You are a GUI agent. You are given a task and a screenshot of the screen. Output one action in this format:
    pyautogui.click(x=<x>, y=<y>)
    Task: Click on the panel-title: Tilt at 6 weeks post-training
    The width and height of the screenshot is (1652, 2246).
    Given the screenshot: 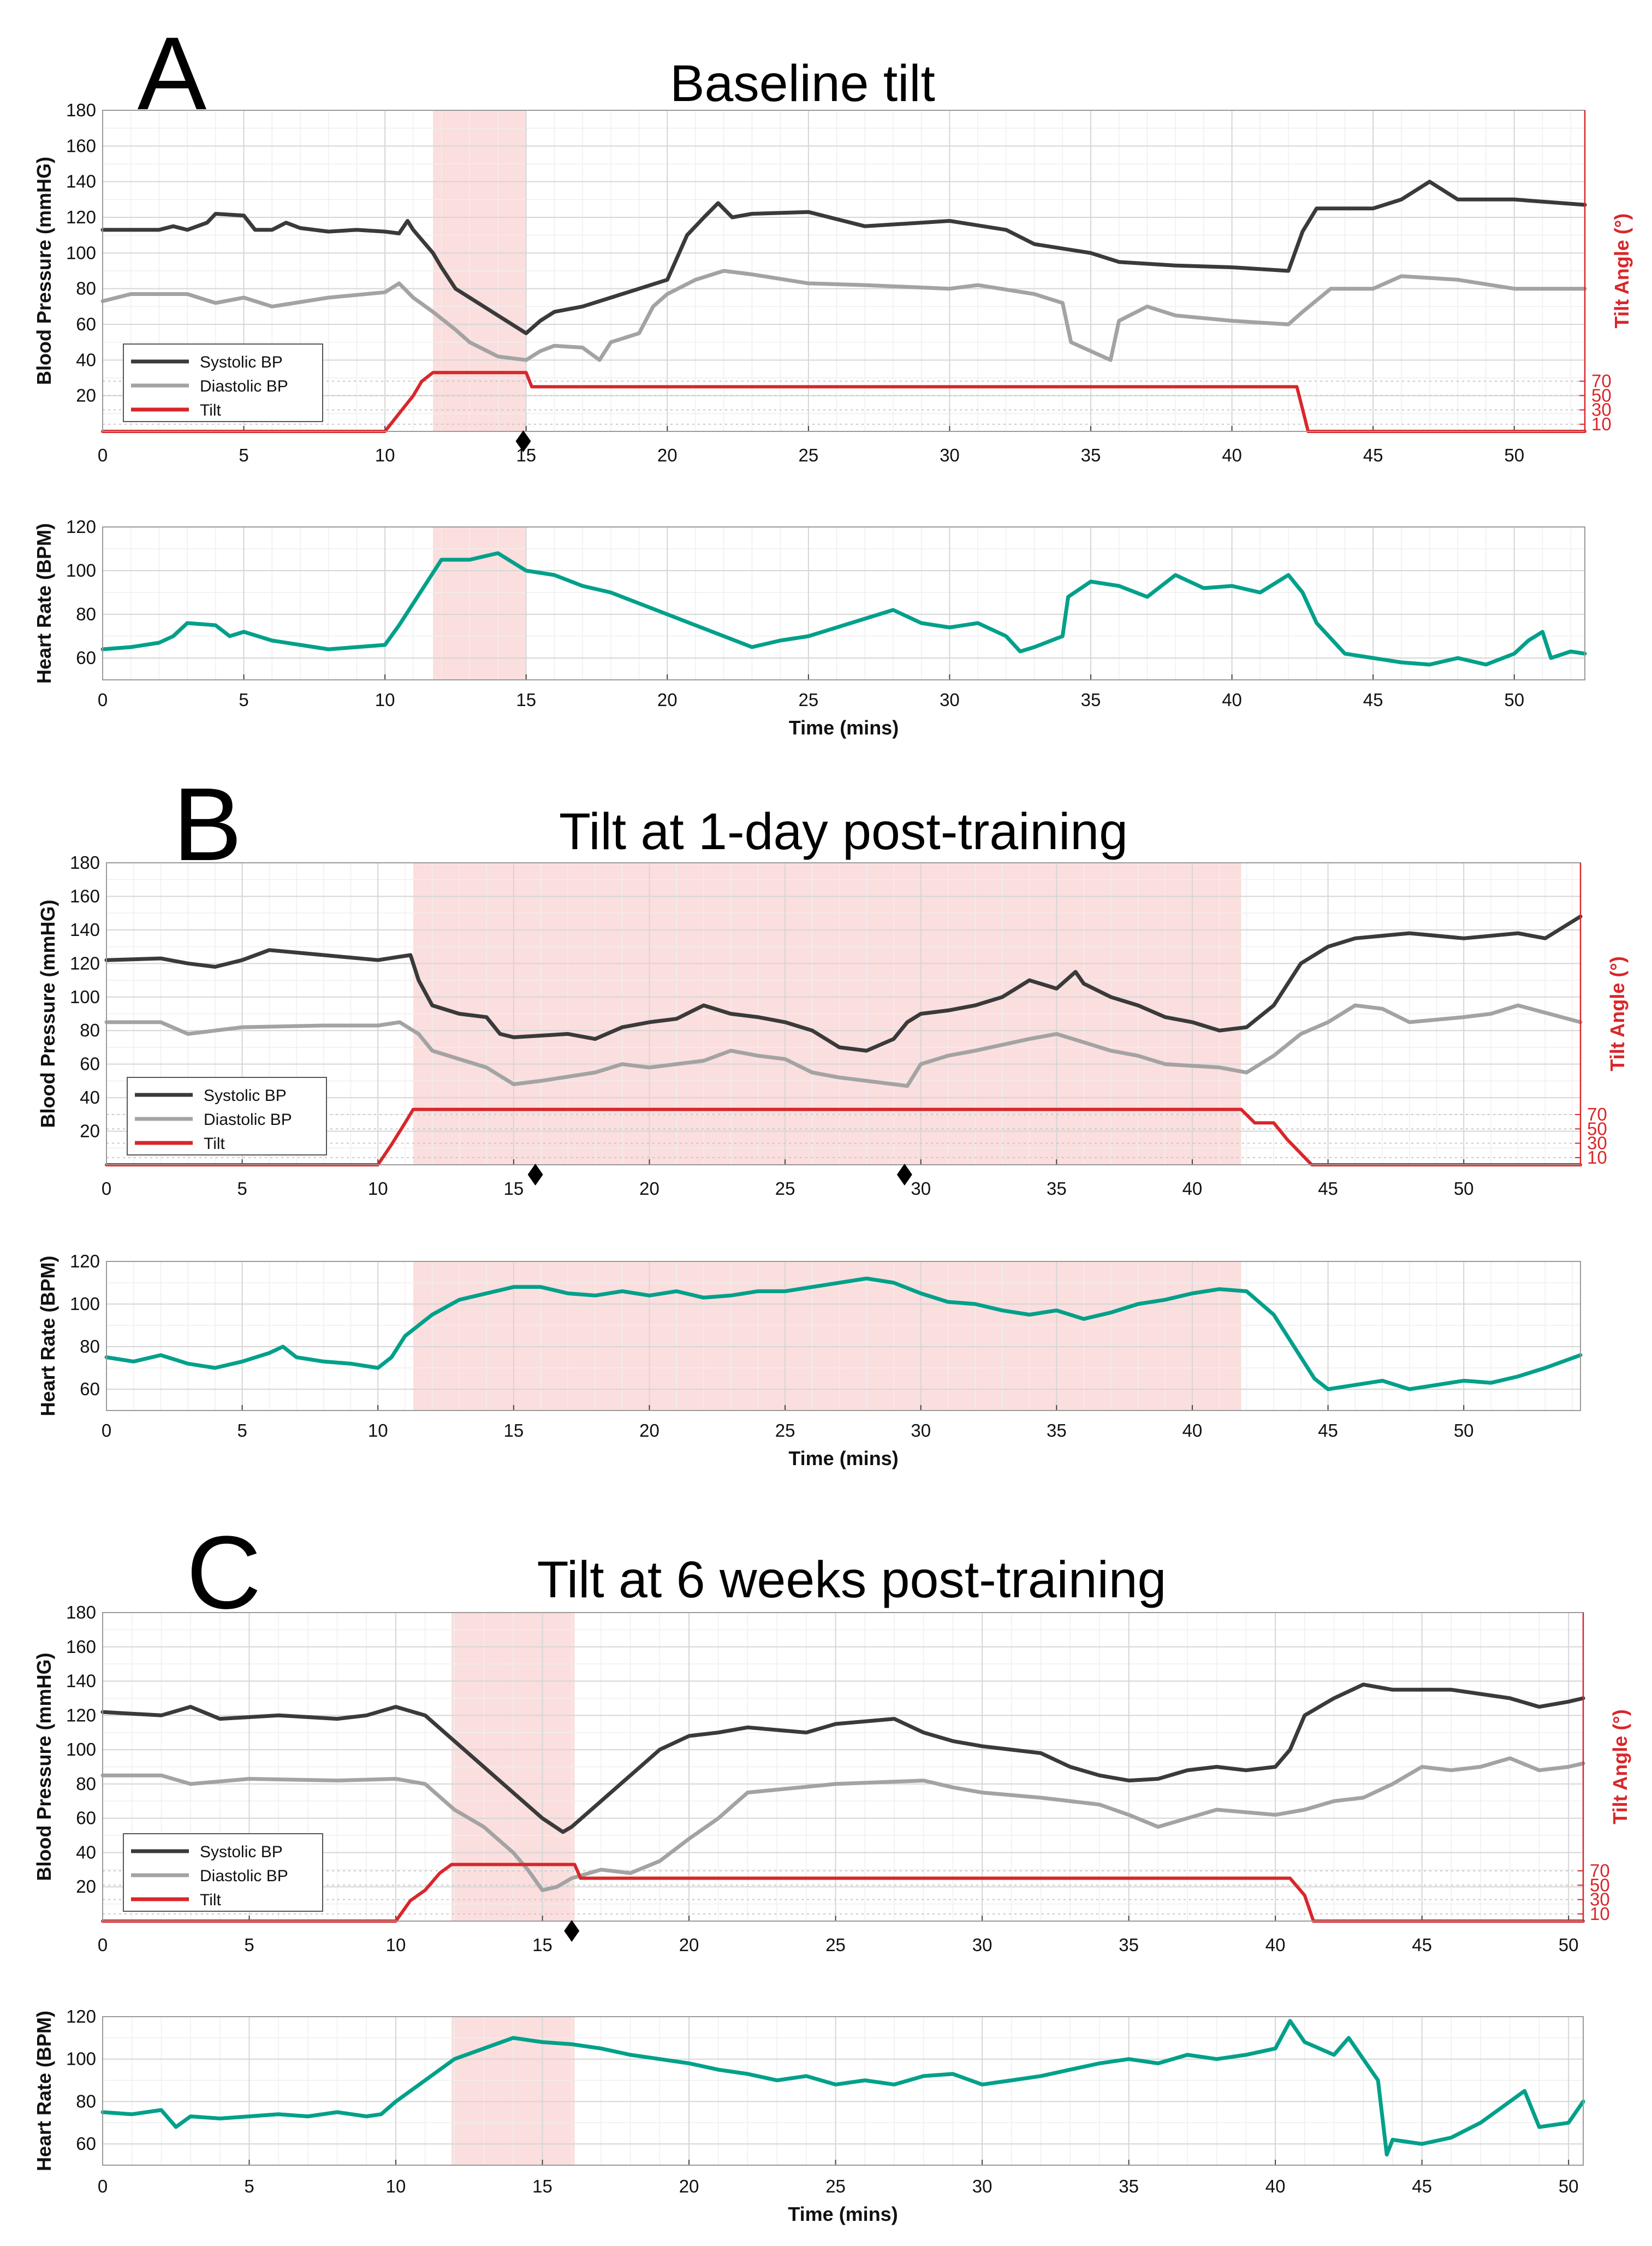 What is the action you would take?
    pyautogui.click(x=852, y=1580)
    